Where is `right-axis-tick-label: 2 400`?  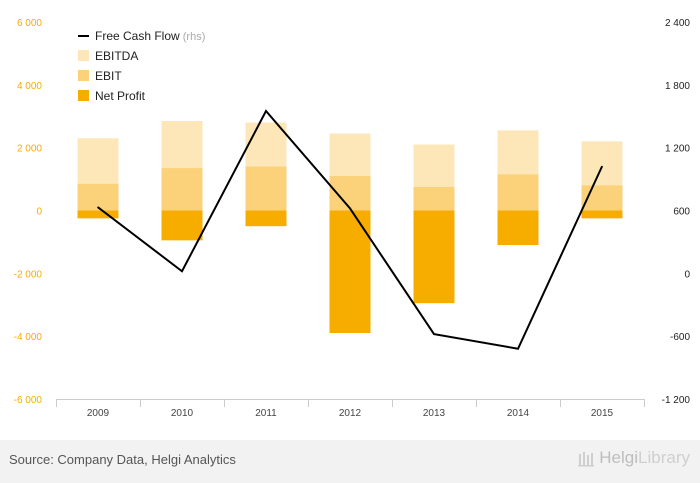
right-axis-tick-label: 2 400 is located at coordinates (677, 23).